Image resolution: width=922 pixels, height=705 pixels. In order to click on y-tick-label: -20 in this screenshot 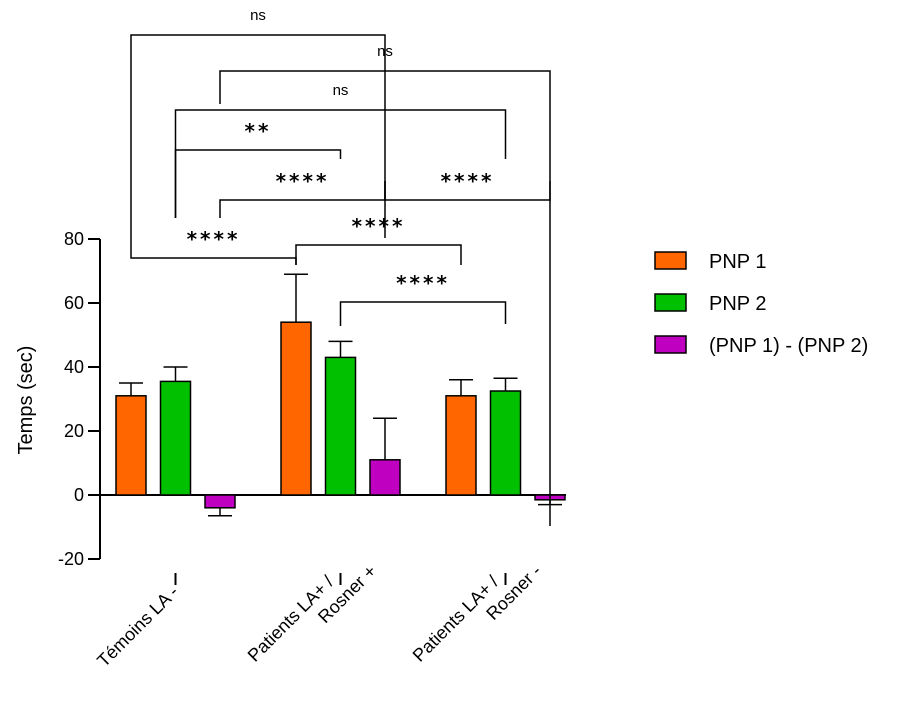, I will do `click(71, 559)`.